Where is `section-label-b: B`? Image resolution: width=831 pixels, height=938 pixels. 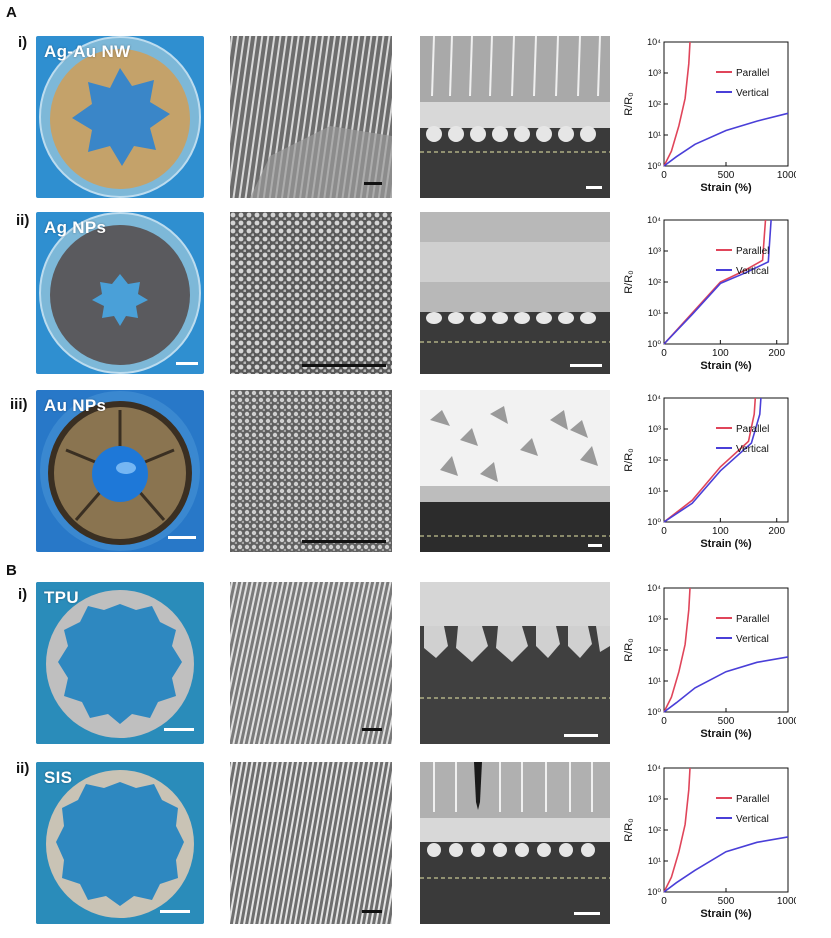
section-label-b: B is located at coordinates (11, 570).